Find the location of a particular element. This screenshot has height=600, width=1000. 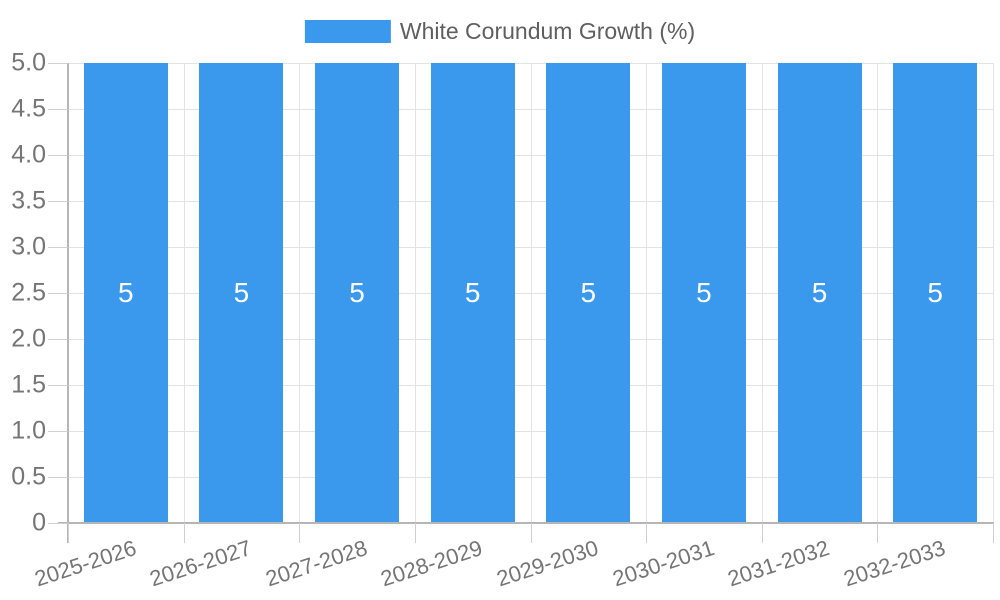

y-axis-tick-label: 0 is located at coordinates (39, 522).